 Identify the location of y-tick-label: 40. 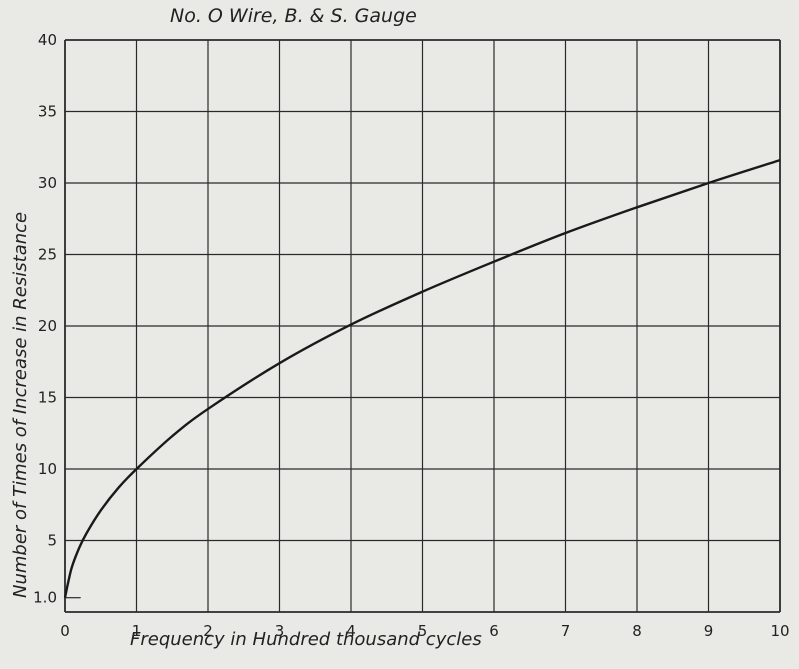
(47, 40).